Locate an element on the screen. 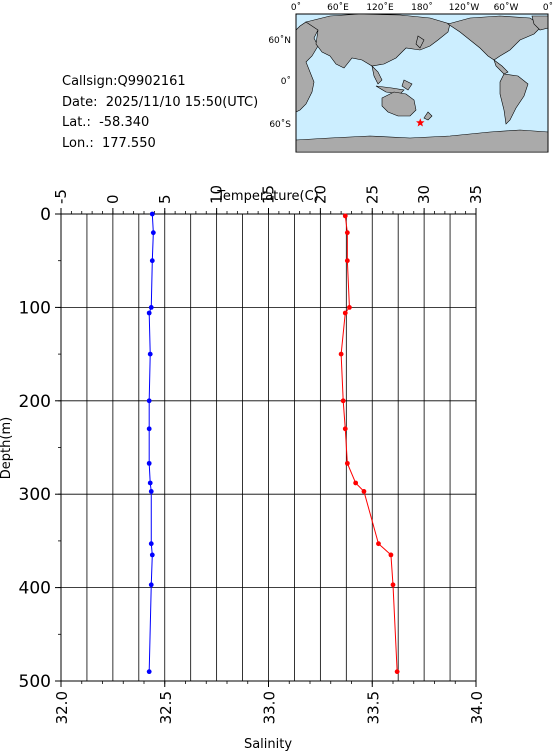 This screenshot has height=751, width=553. temperature-axis-ticks: -5 0 5 10 15 20 25 30 35 is located at coordinates (268, 199).